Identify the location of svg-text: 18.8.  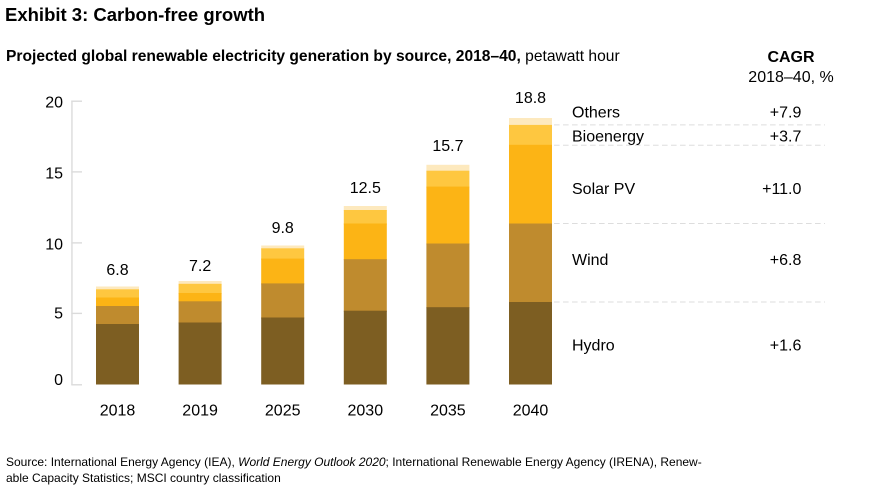
(530, 98).